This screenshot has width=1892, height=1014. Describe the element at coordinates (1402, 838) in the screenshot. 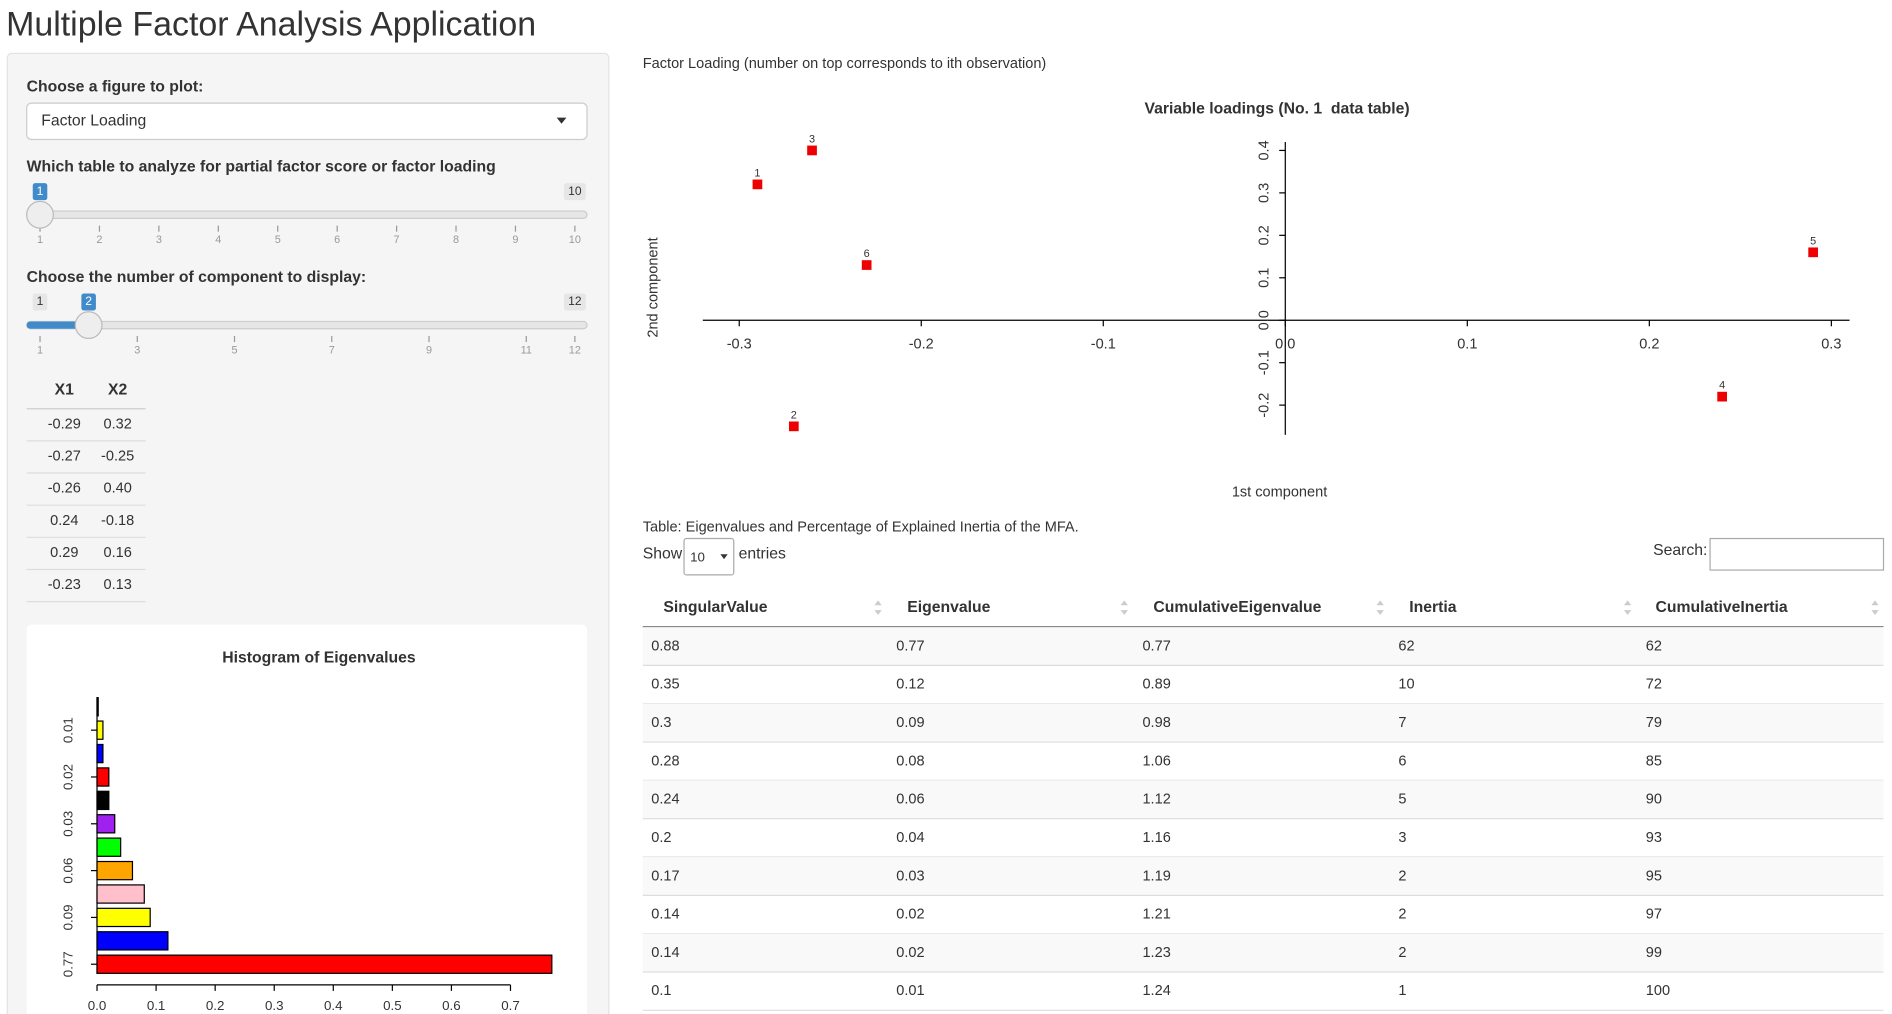

I see `table-cell: 3` at that location.